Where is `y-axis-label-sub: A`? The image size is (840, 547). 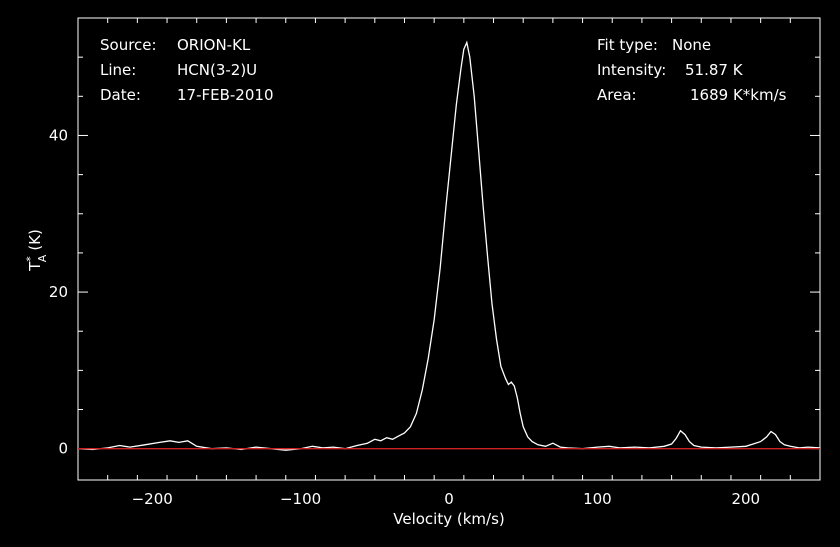 y-axis-label-sub: A is located at coordinates (42, 258).